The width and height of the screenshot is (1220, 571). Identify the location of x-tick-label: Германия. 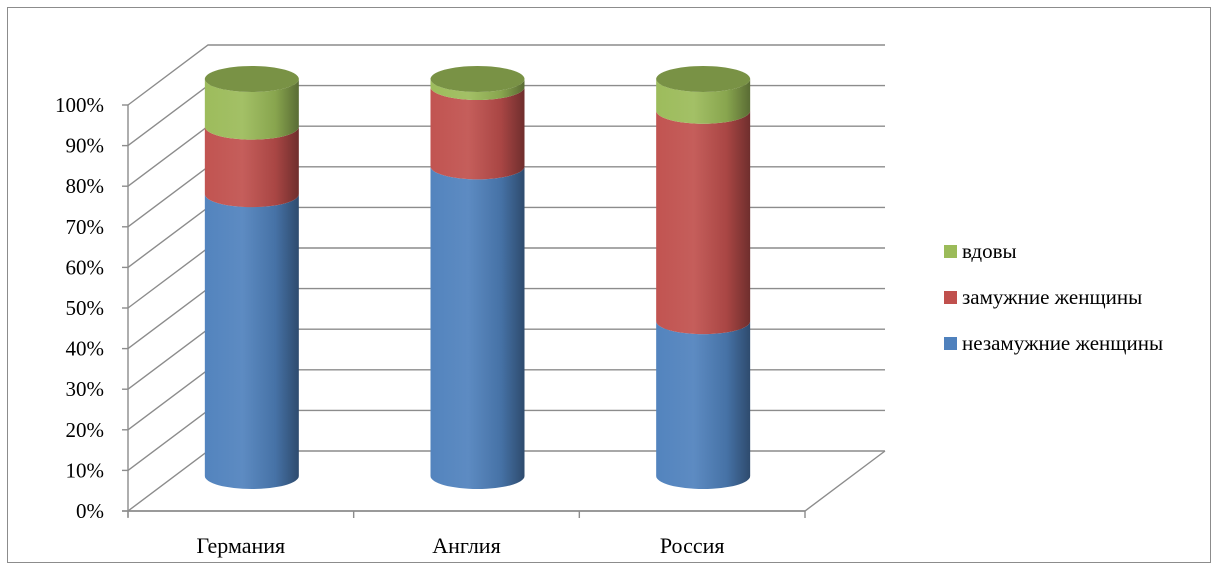
(240, 545).